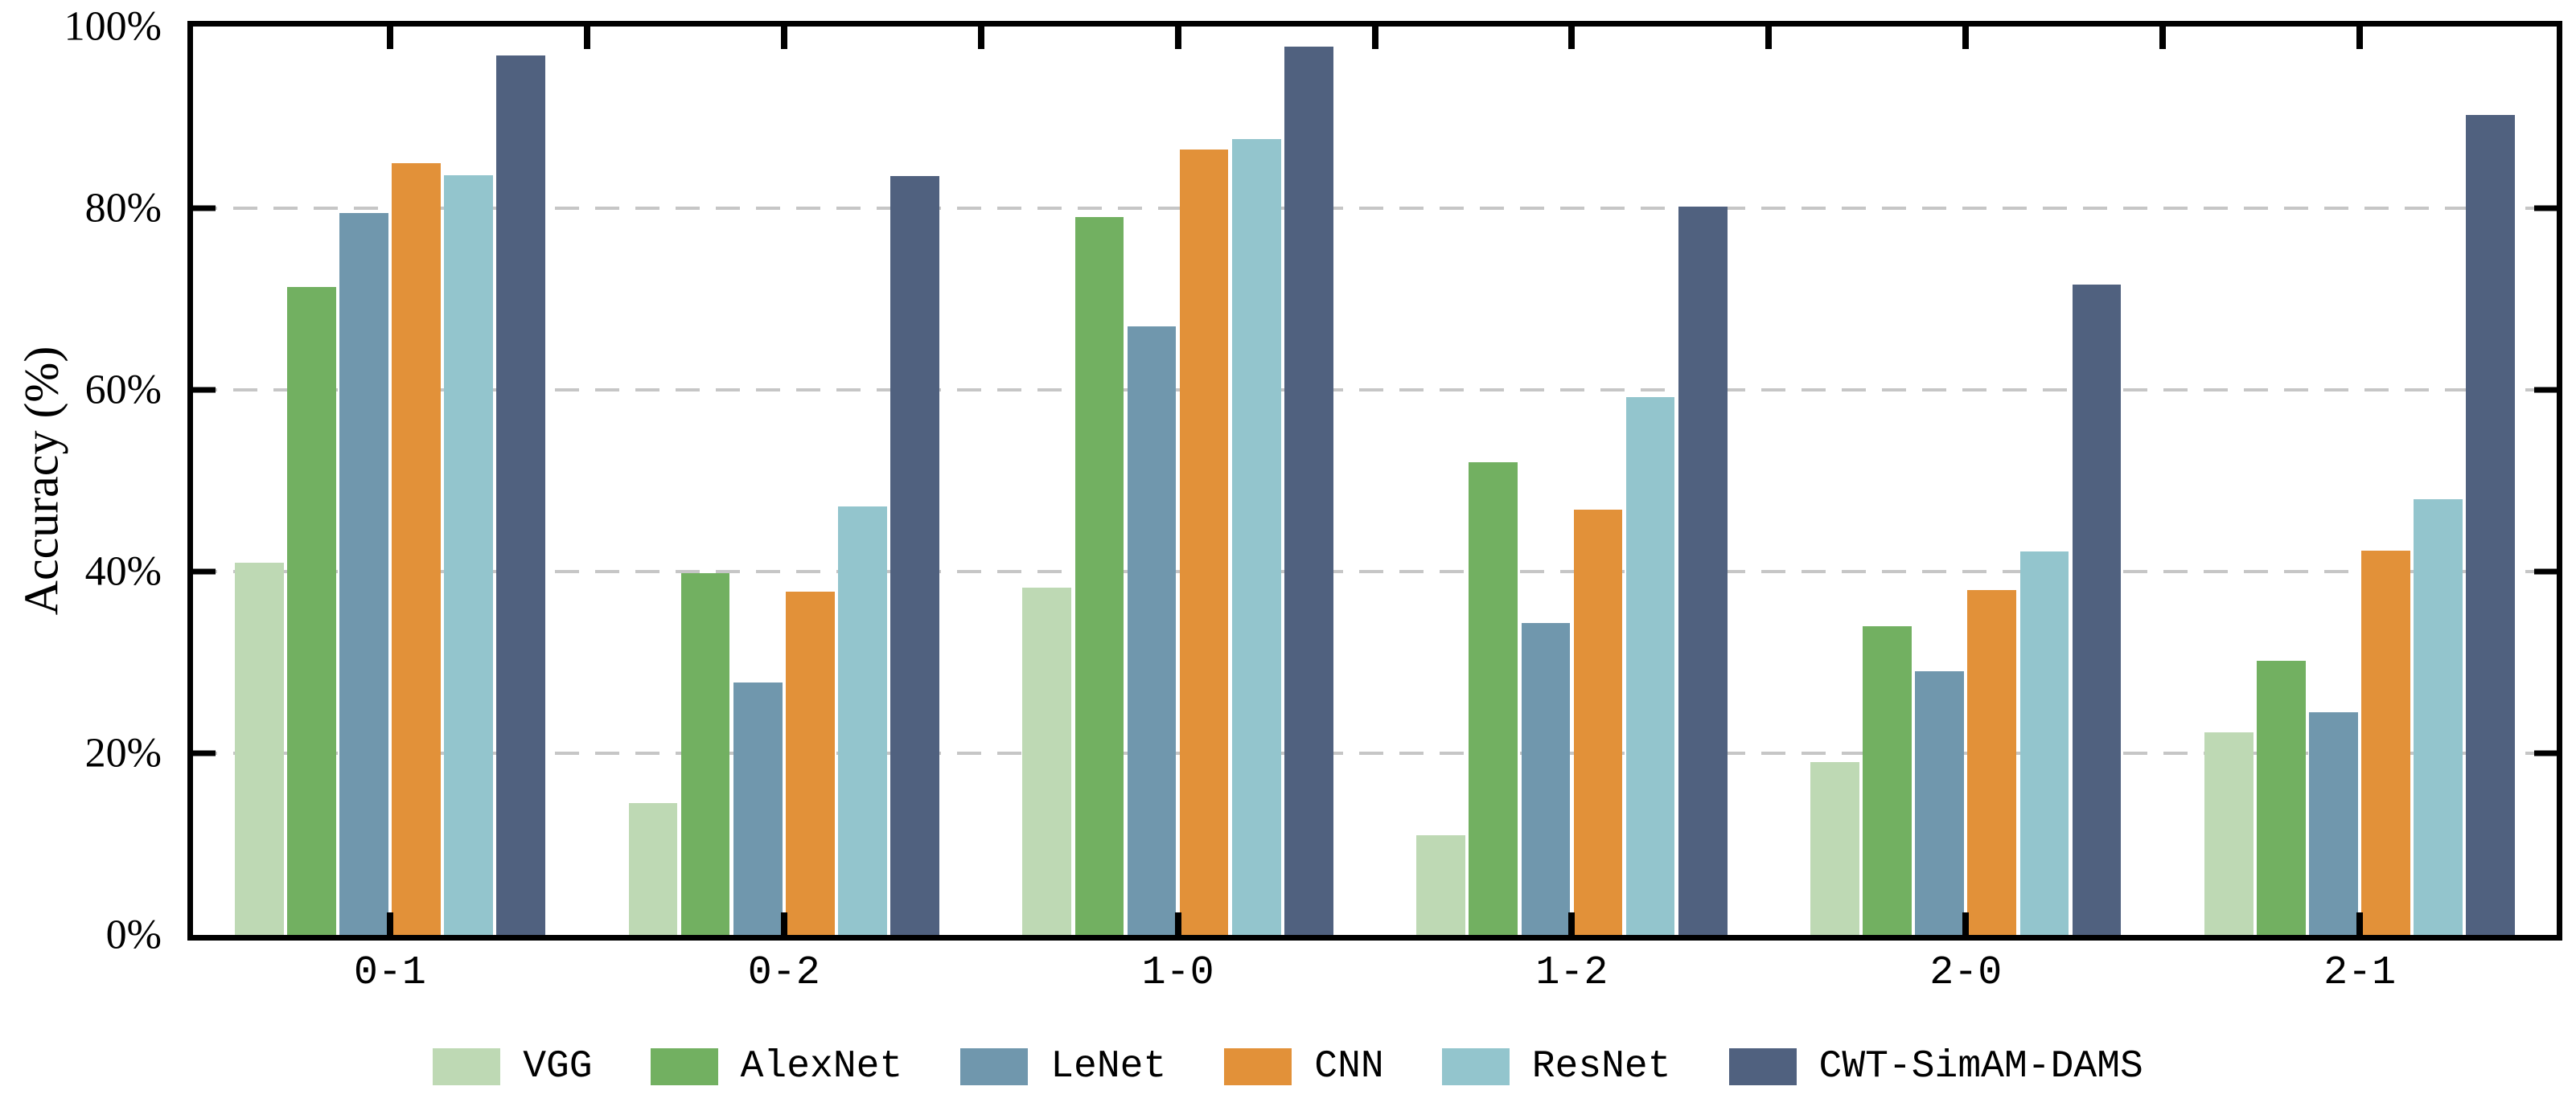  I want to click on x-tick-label-2-1: 2-1, so click(2360, 973).